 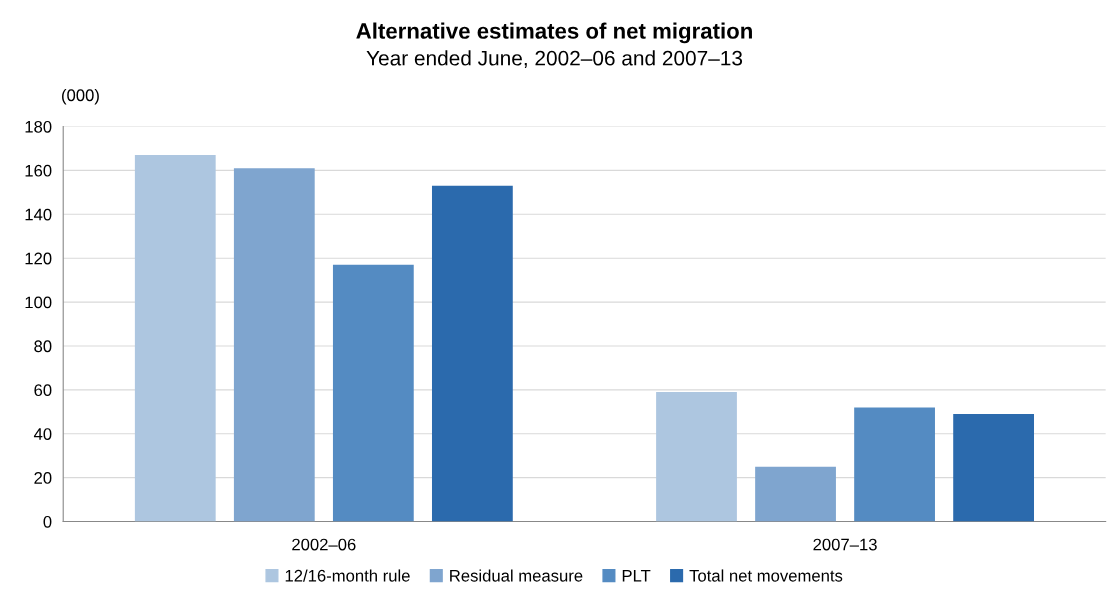 I want to click on y-axis-title: (000), so click(x=80, y=96).